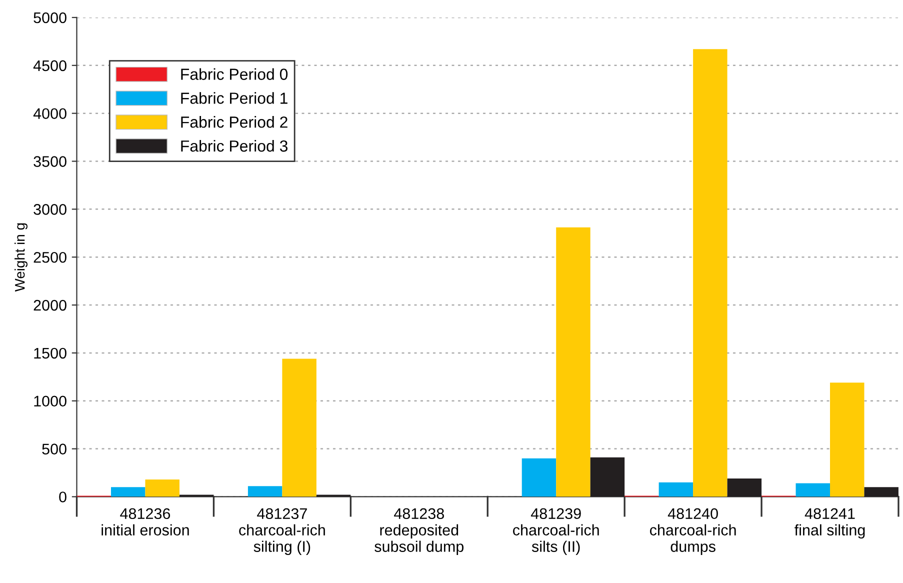 This screenshot has width=903, height=583. I want to click on y-tick-label: 2500, so click(50, 257).